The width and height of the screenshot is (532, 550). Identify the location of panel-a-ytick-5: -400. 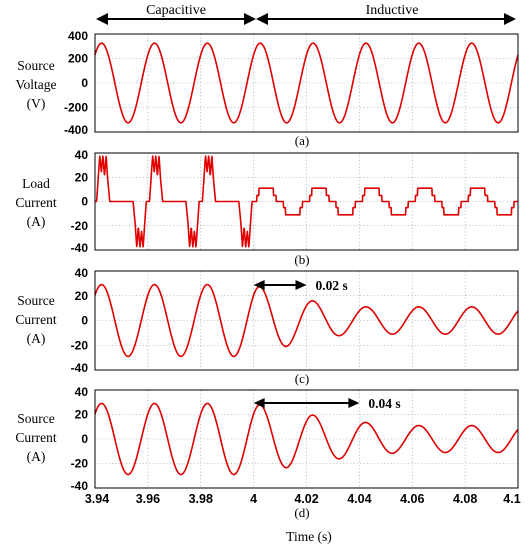
(76, 130).